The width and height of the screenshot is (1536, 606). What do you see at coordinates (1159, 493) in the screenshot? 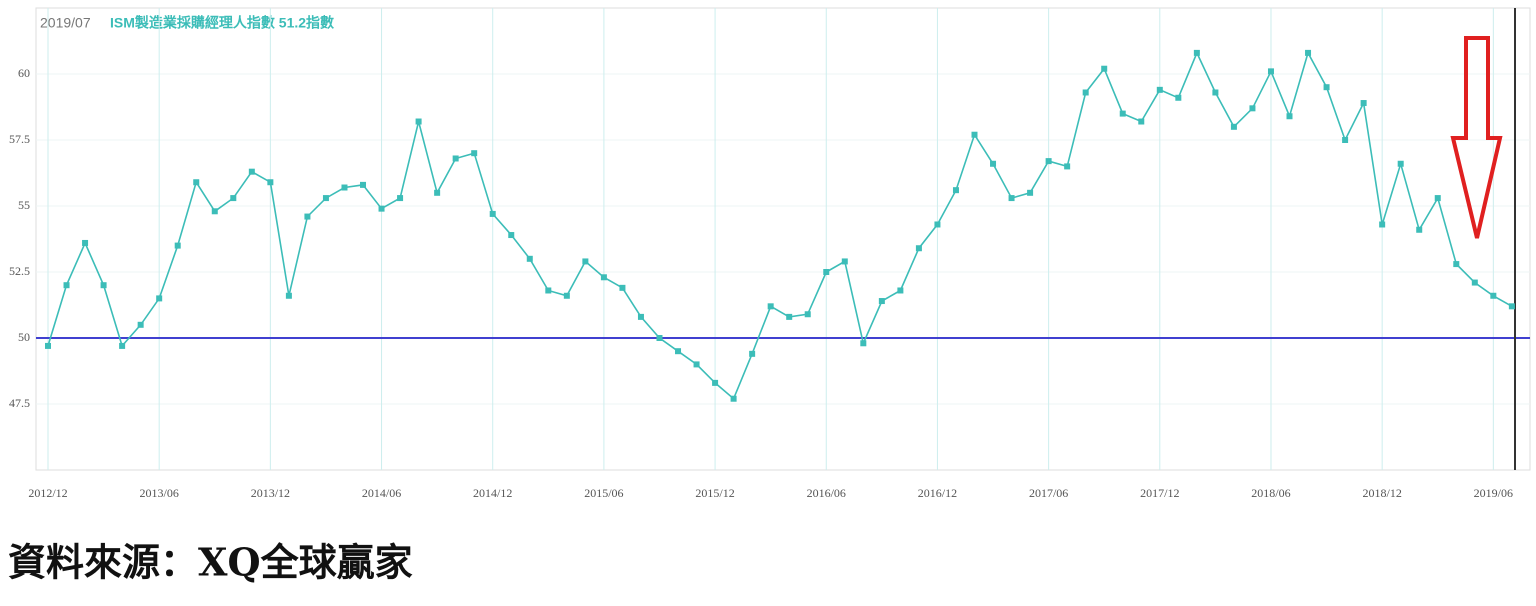
I see `x-tick-label: 2017/12` at bounding box center [1159, 493].